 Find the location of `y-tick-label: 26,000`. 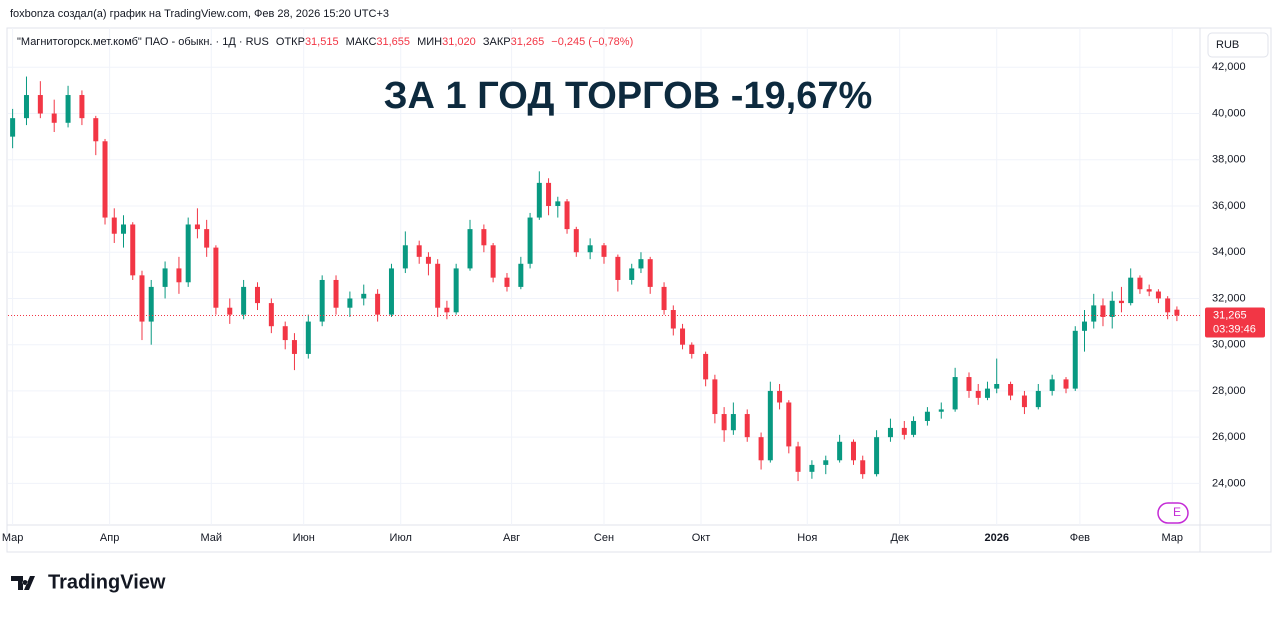

y-tick-label: 26,000 is located at coordinates (1229, 437).